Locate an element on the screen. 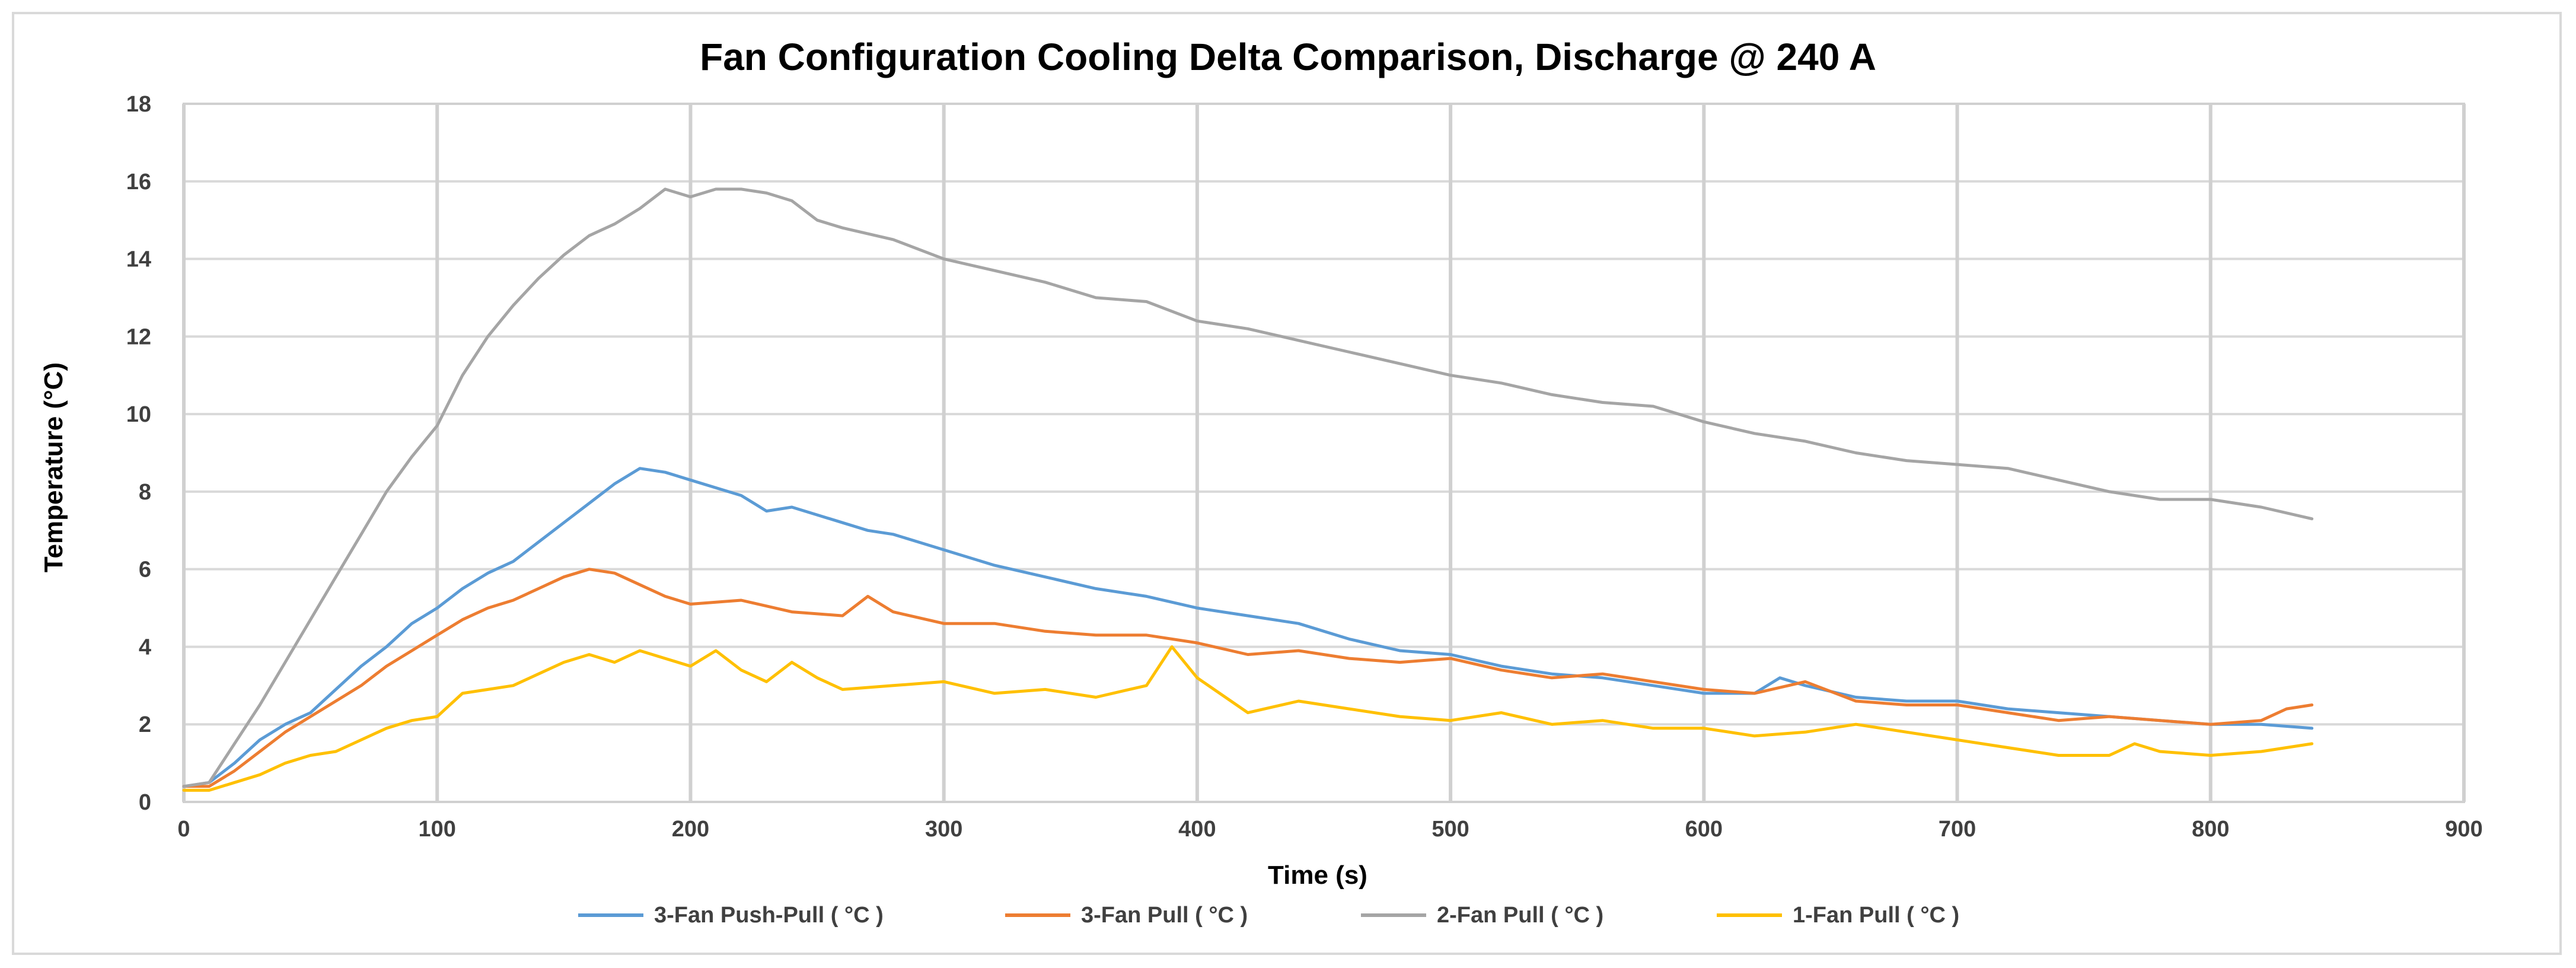 This screenshot has width=2576, height=968. y-tick-label: 12 is located at coordinates (138, 336).